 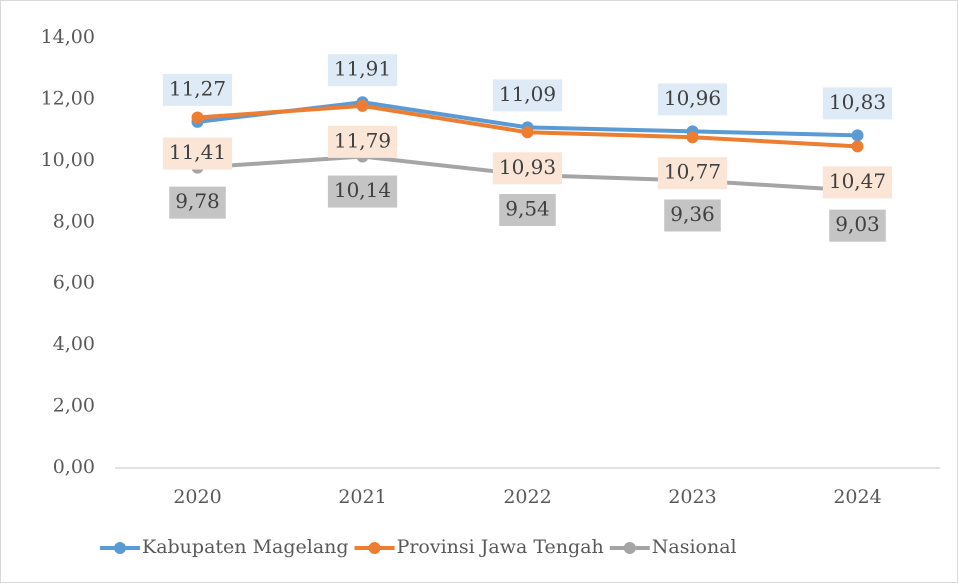 What do you see at coordinates (74, 221) in the screenshot?
I see `y-tick-label: 8,00` at bounding box center [74, 221].